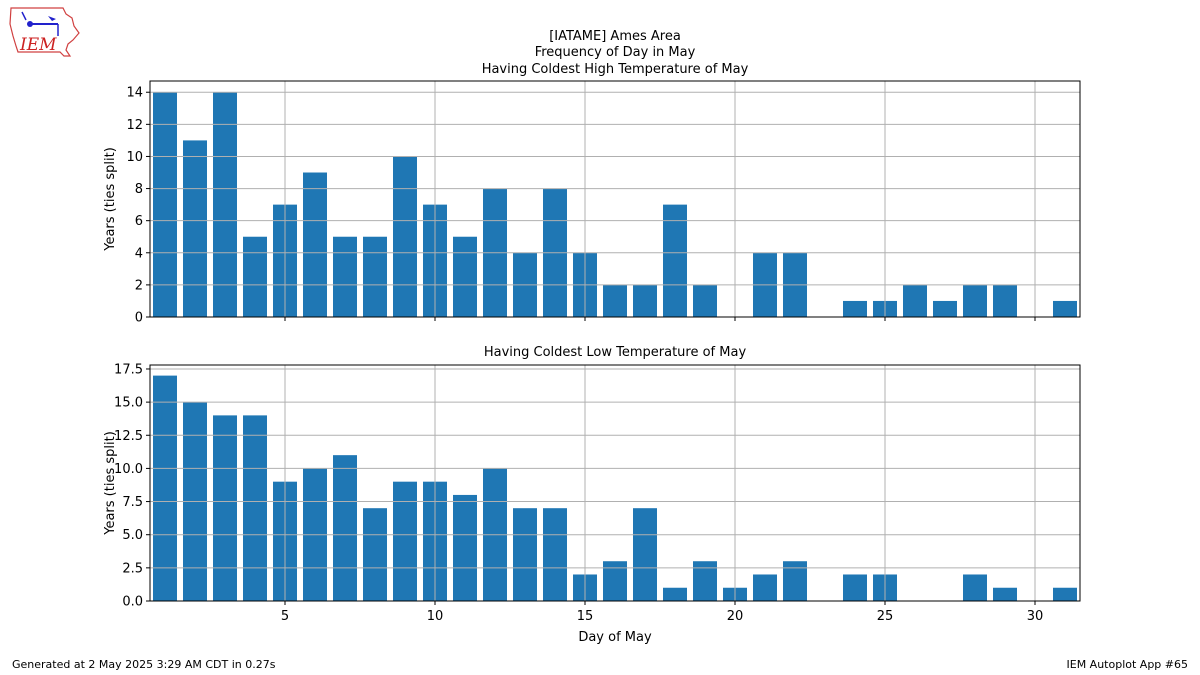  I want to click on y-tick-label: 12, so click(134, 125).